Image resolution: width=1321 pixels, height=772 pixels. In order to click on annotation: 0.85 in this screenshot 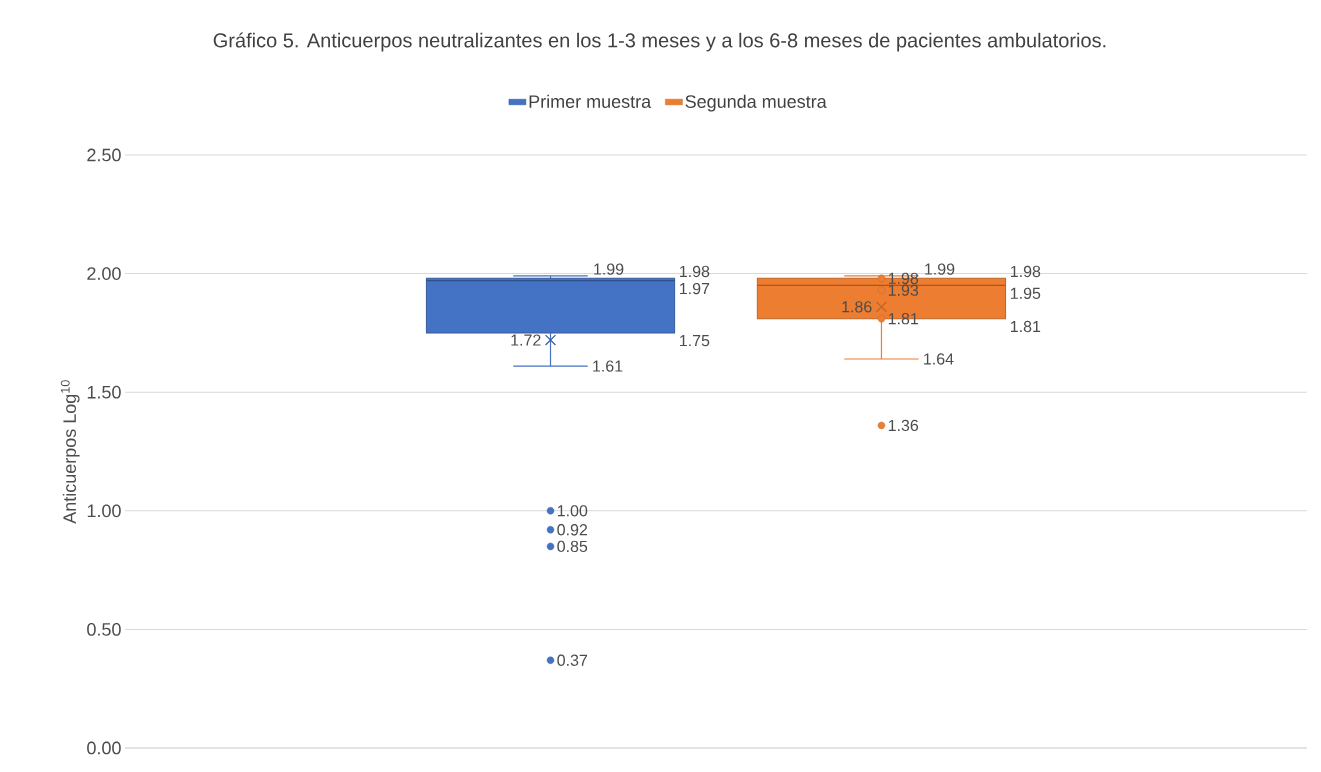, I will do `click(572, 546)`.